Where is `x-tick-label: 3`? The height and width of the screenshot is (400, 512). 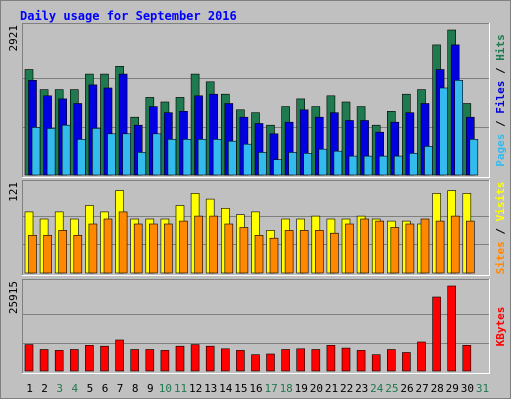 x-tick-label: 3 is located at coordinates (59, 388).